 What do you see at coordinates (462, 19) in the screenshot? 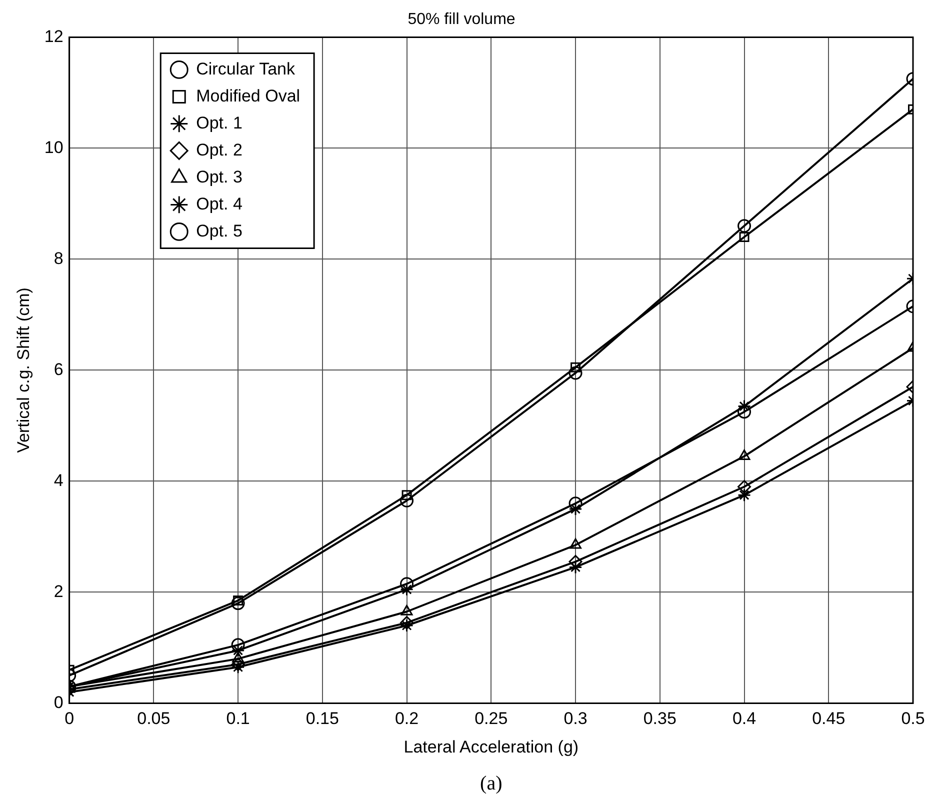
I see `chart-title: 50% fill volume` at bounding box center [462, 19].